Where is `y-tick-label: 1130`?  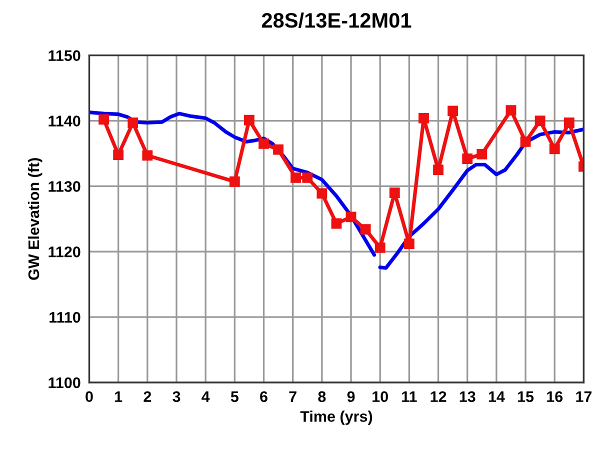
y-tick-label: 1130 is located at coordinates (64, 186).